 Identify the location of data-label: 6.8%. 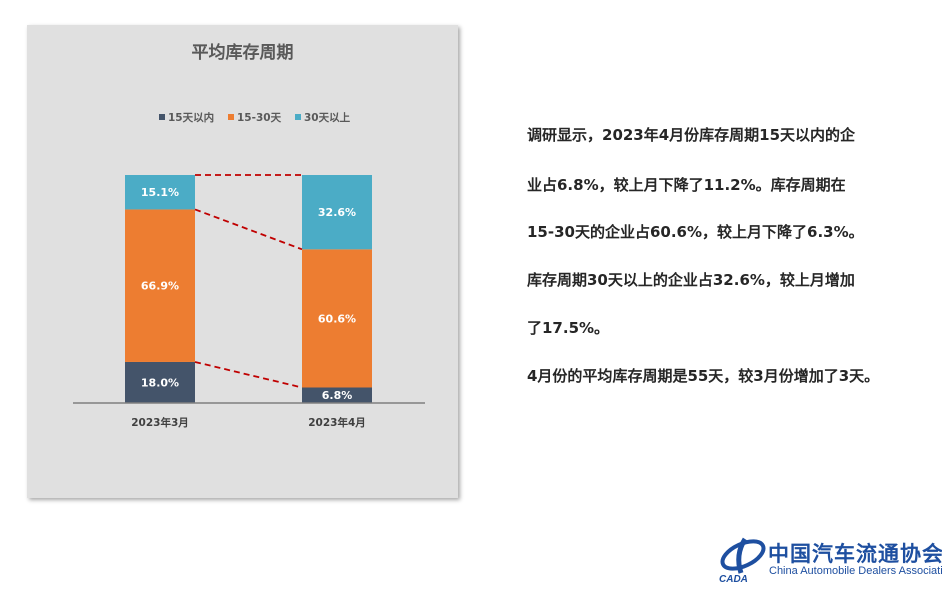
(337, 395).